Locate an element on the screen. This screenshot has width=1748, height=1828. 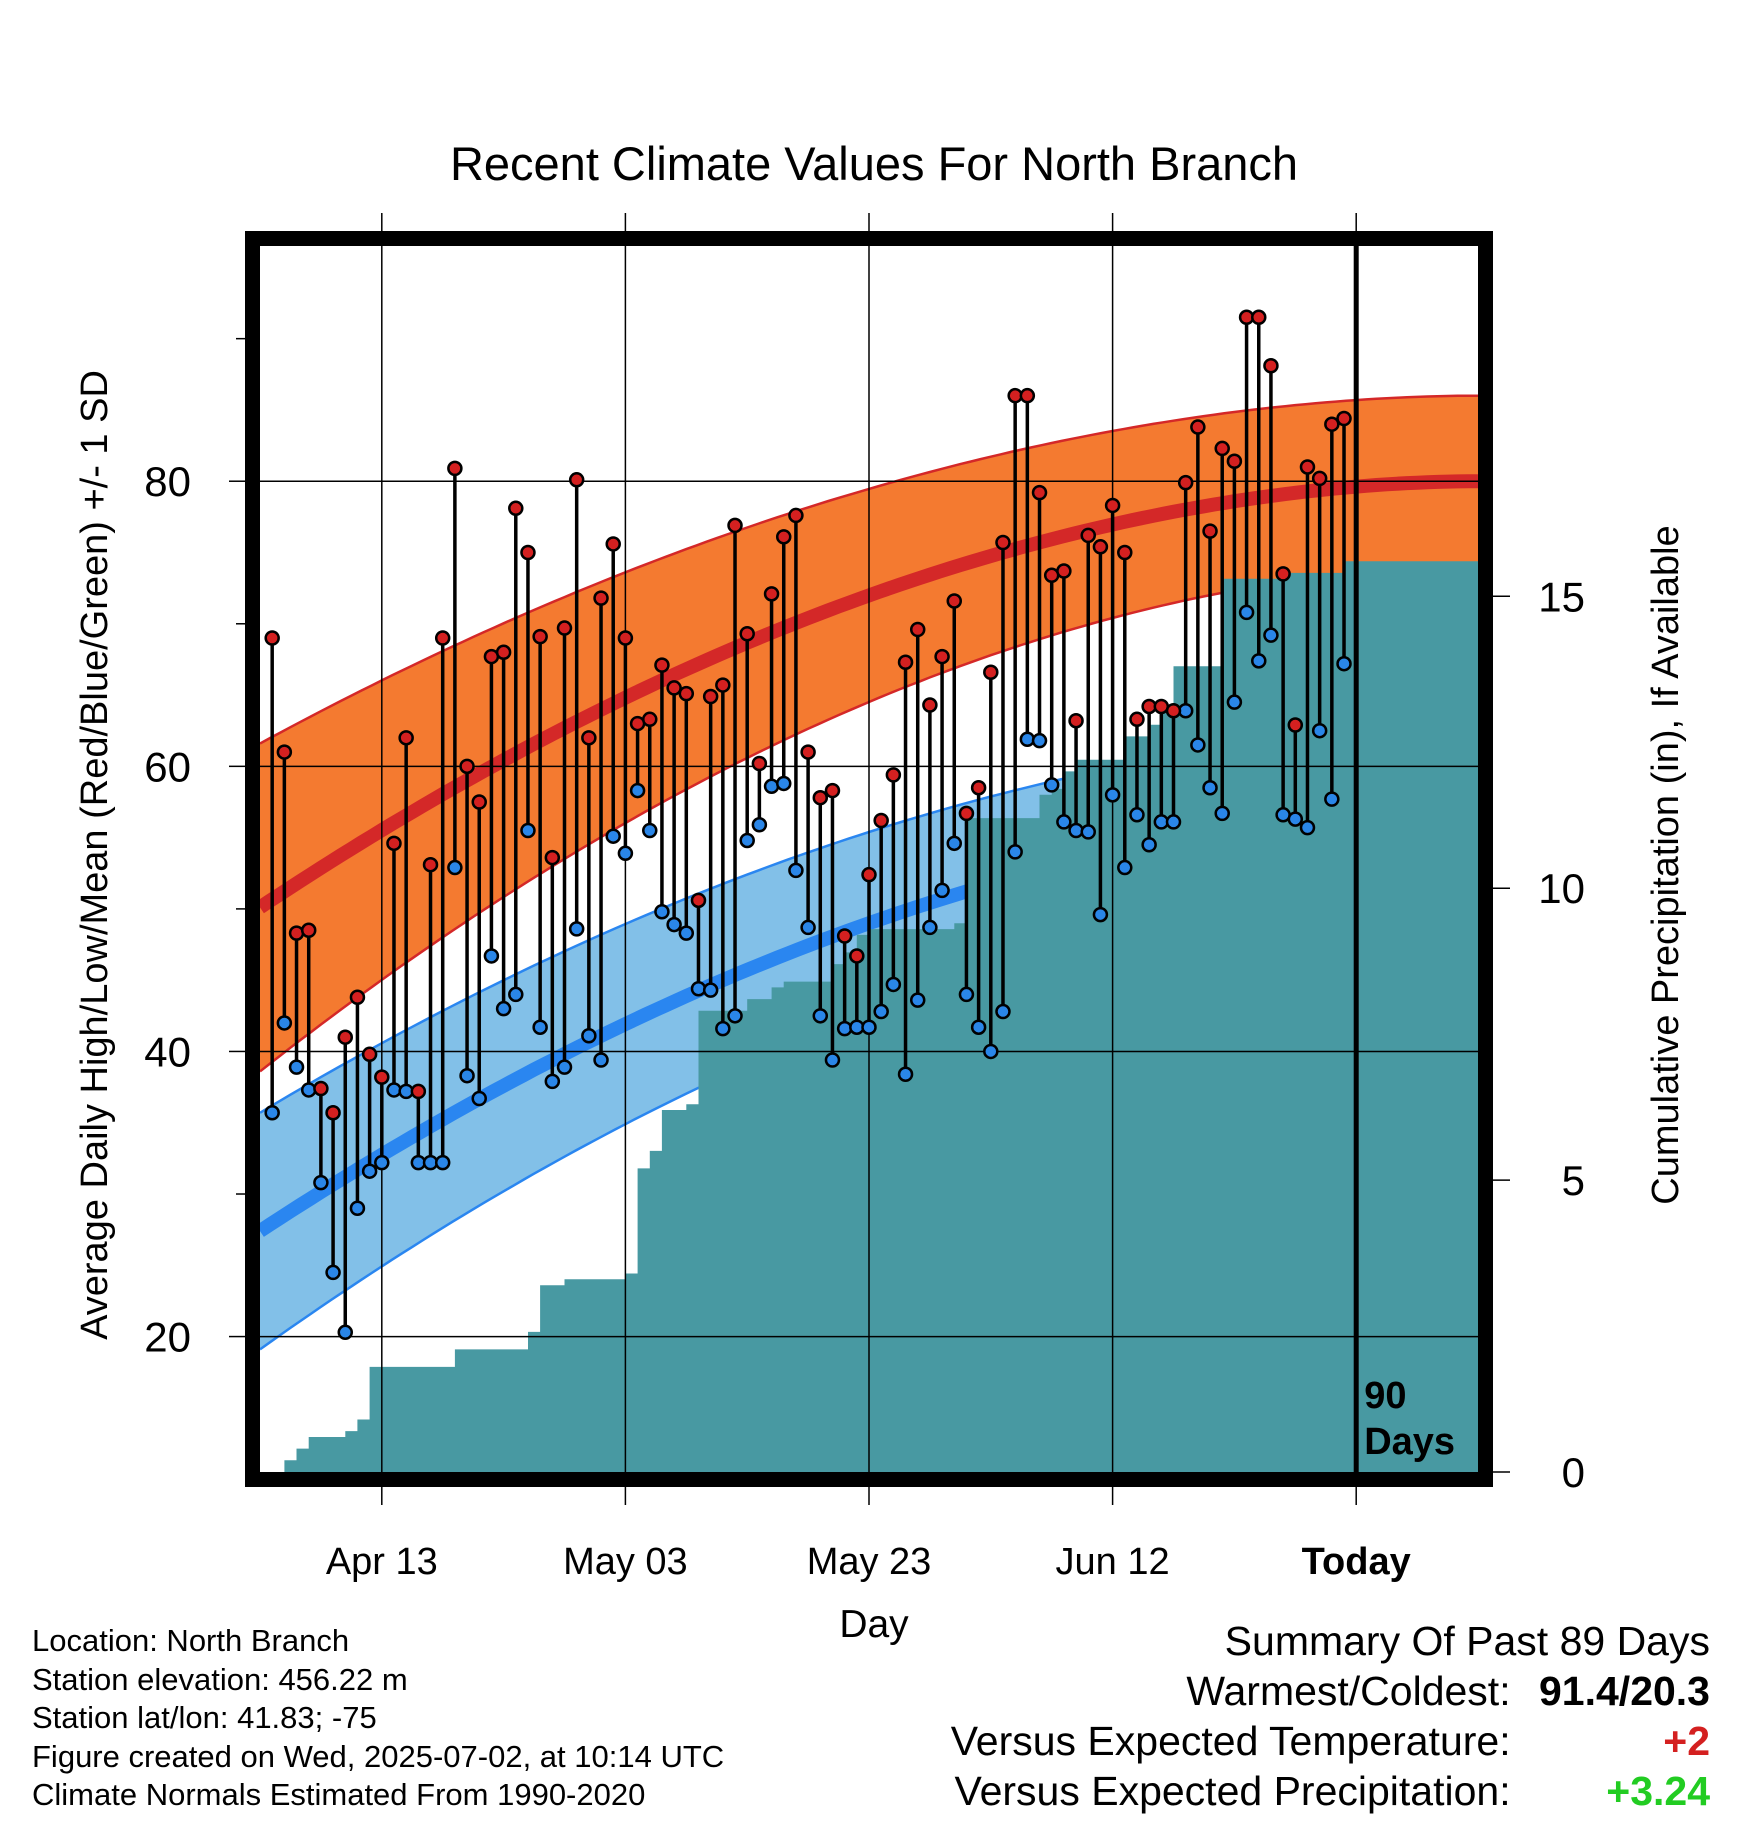
today-label-line1: 90 is located at coordinates (1385, 1396).